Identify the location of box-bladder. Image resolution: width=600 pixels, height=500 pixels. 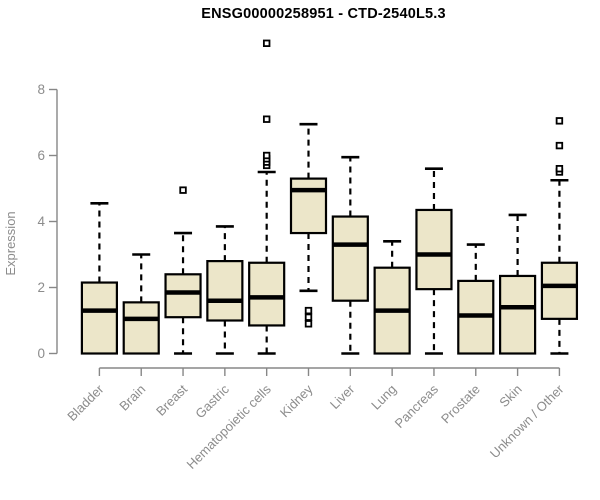
(99, 278).